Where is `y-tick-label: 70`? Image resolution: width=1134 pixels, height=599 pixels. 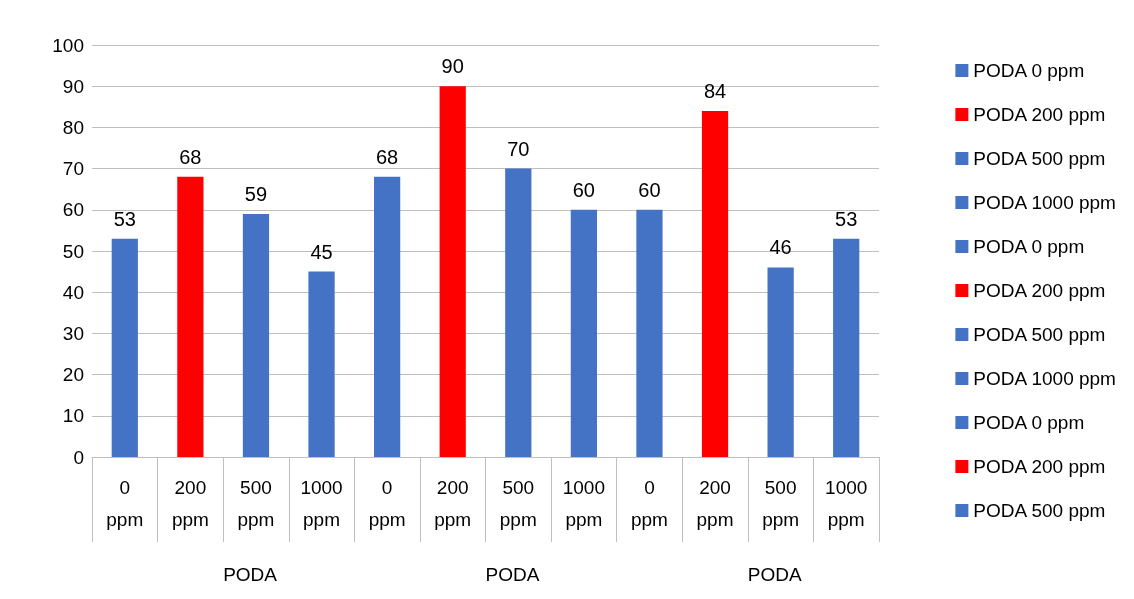
y-tick-label: 70 is located at coordinates (73, 169).